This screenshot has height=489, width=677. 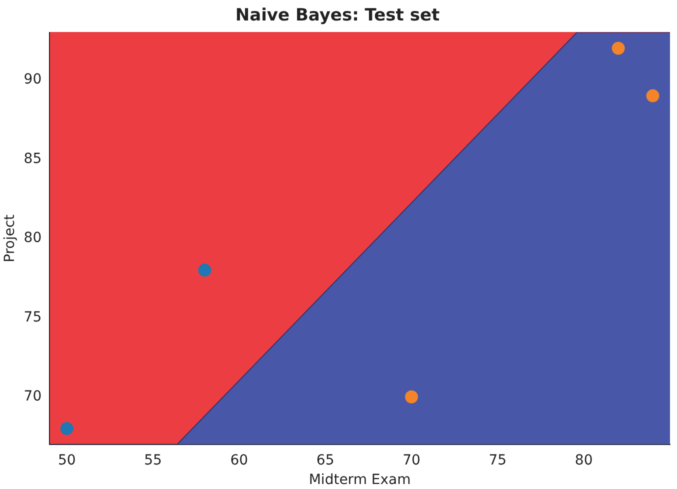 What do you see at coordinates (411, 460) in the screenshot?
I see `x-tick-label: 70` at bounding box center [411, 460].